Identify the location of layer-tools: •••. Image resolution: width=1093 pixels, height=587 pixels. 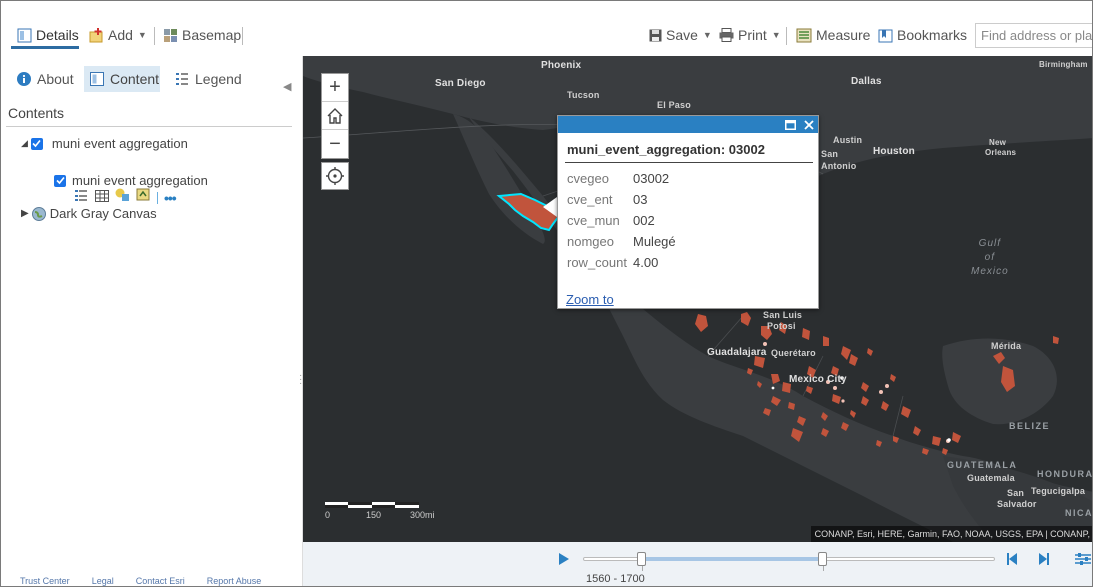
(126, 197).